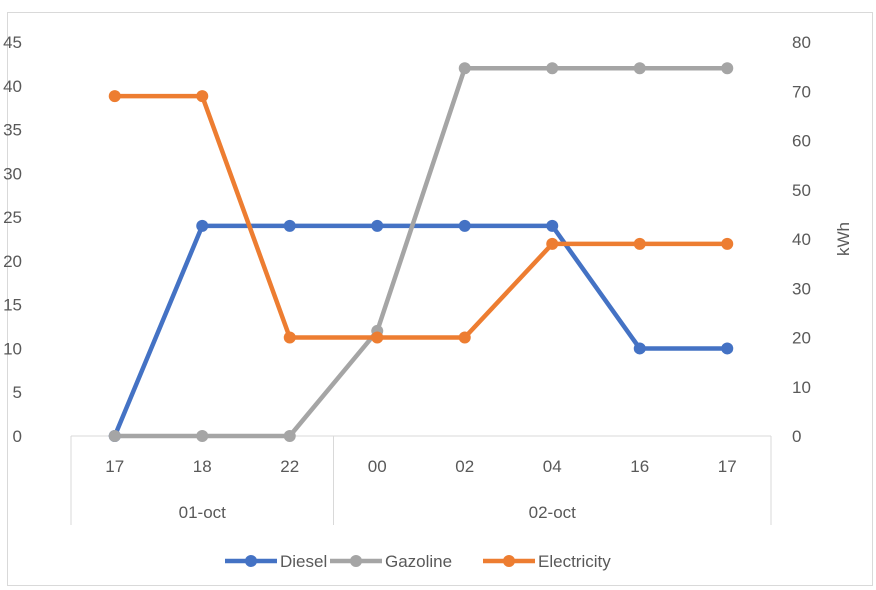 This screenshot has width=876, height=590. Describe the element at coordinates (418, 561) in the screenshot. I see `legend-label: Gazoline` at that location.